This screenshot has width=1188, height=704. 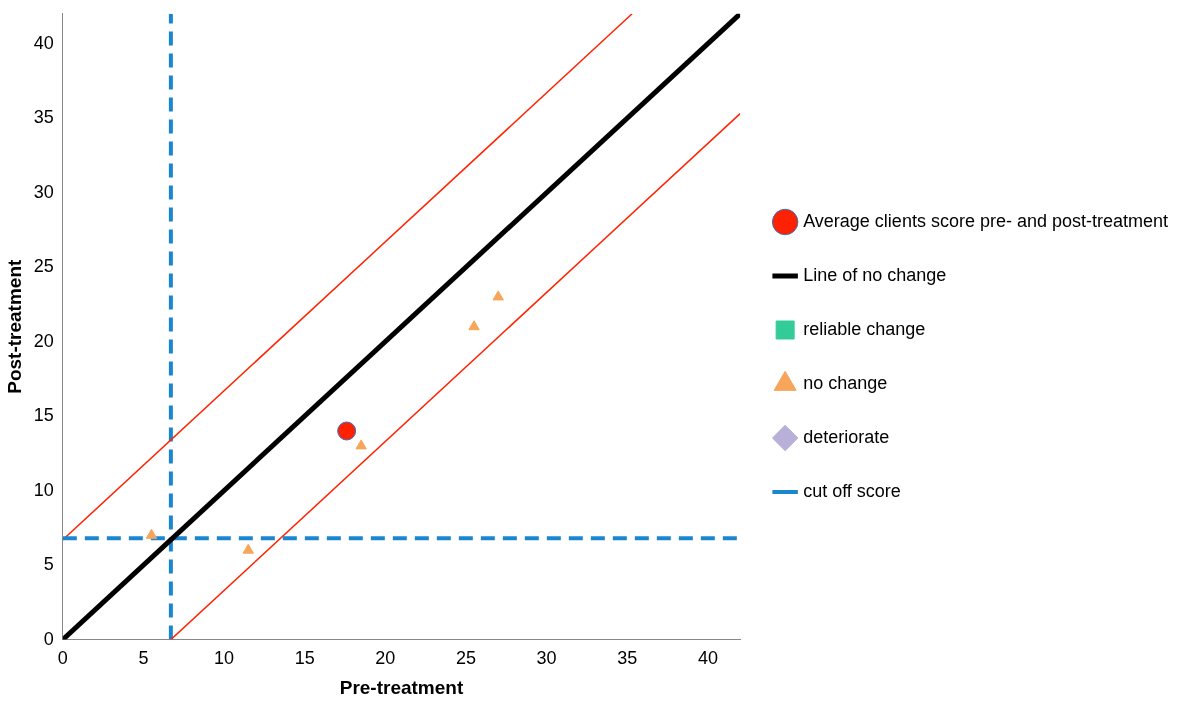 What do you see at coordinates (143, 658) in the screenshot?
I see `x-tick-label: 5` at bounding box center [143, 658].